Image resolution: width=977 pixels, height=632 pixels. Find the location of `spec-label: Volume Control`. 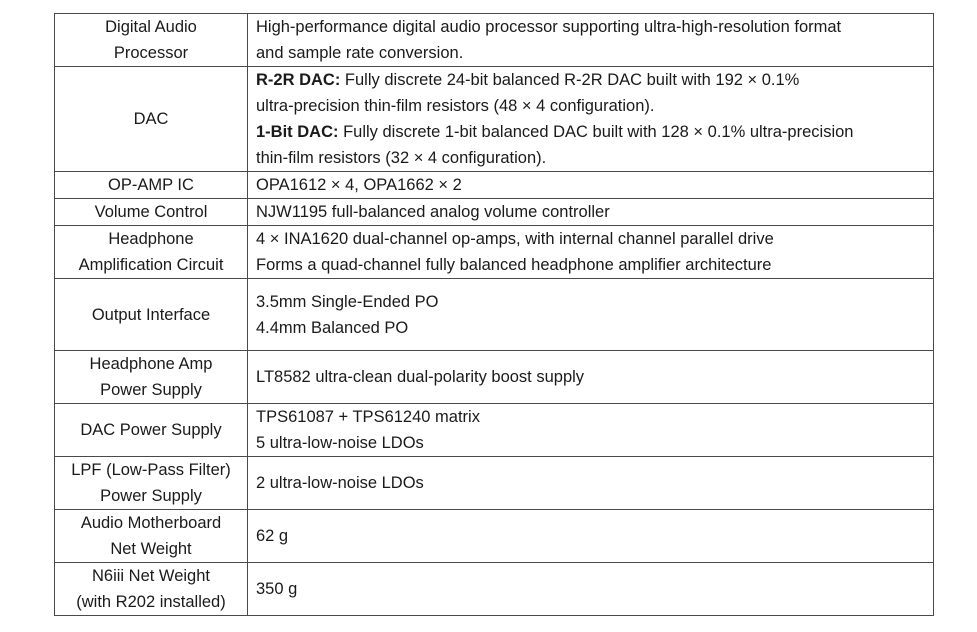

spec-label: Volume Control is located at coordinates (151, 212).